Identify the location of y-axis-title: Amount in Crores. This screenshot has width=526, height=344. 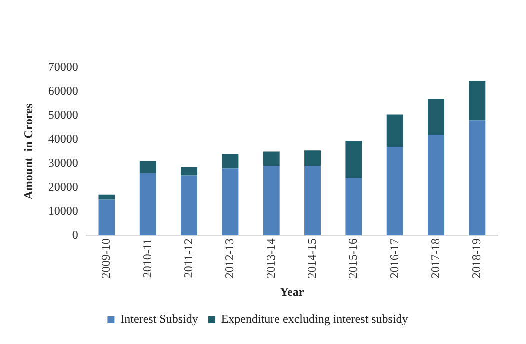
(28, 152).